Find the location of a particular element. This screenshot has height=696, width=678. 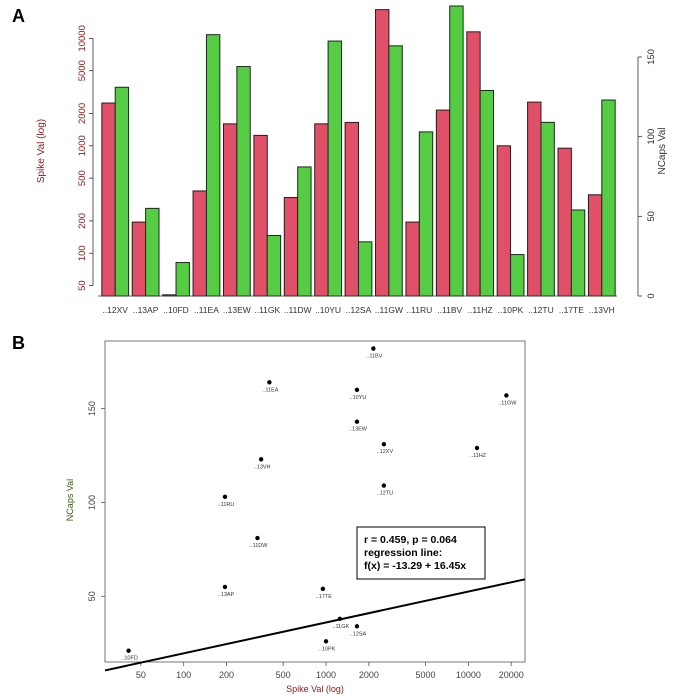

x-tick-label: 200 is located at coordinates (226, 675).